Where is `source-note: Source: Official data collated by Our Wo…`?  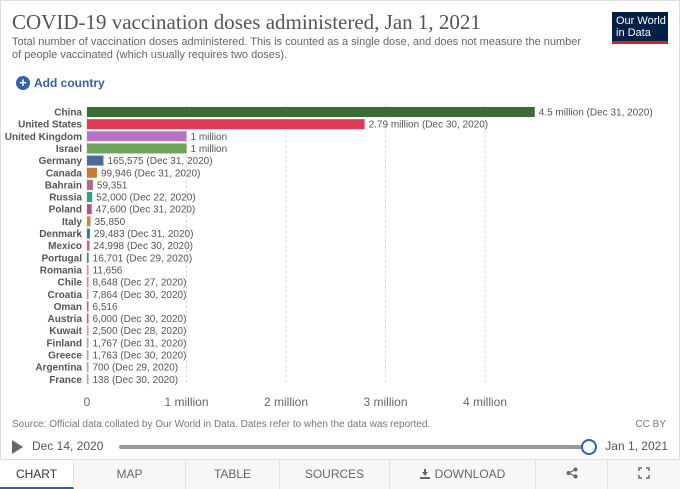 source-note: Source: Official data collated by Our Wo… is located at coordinates (221, 424).